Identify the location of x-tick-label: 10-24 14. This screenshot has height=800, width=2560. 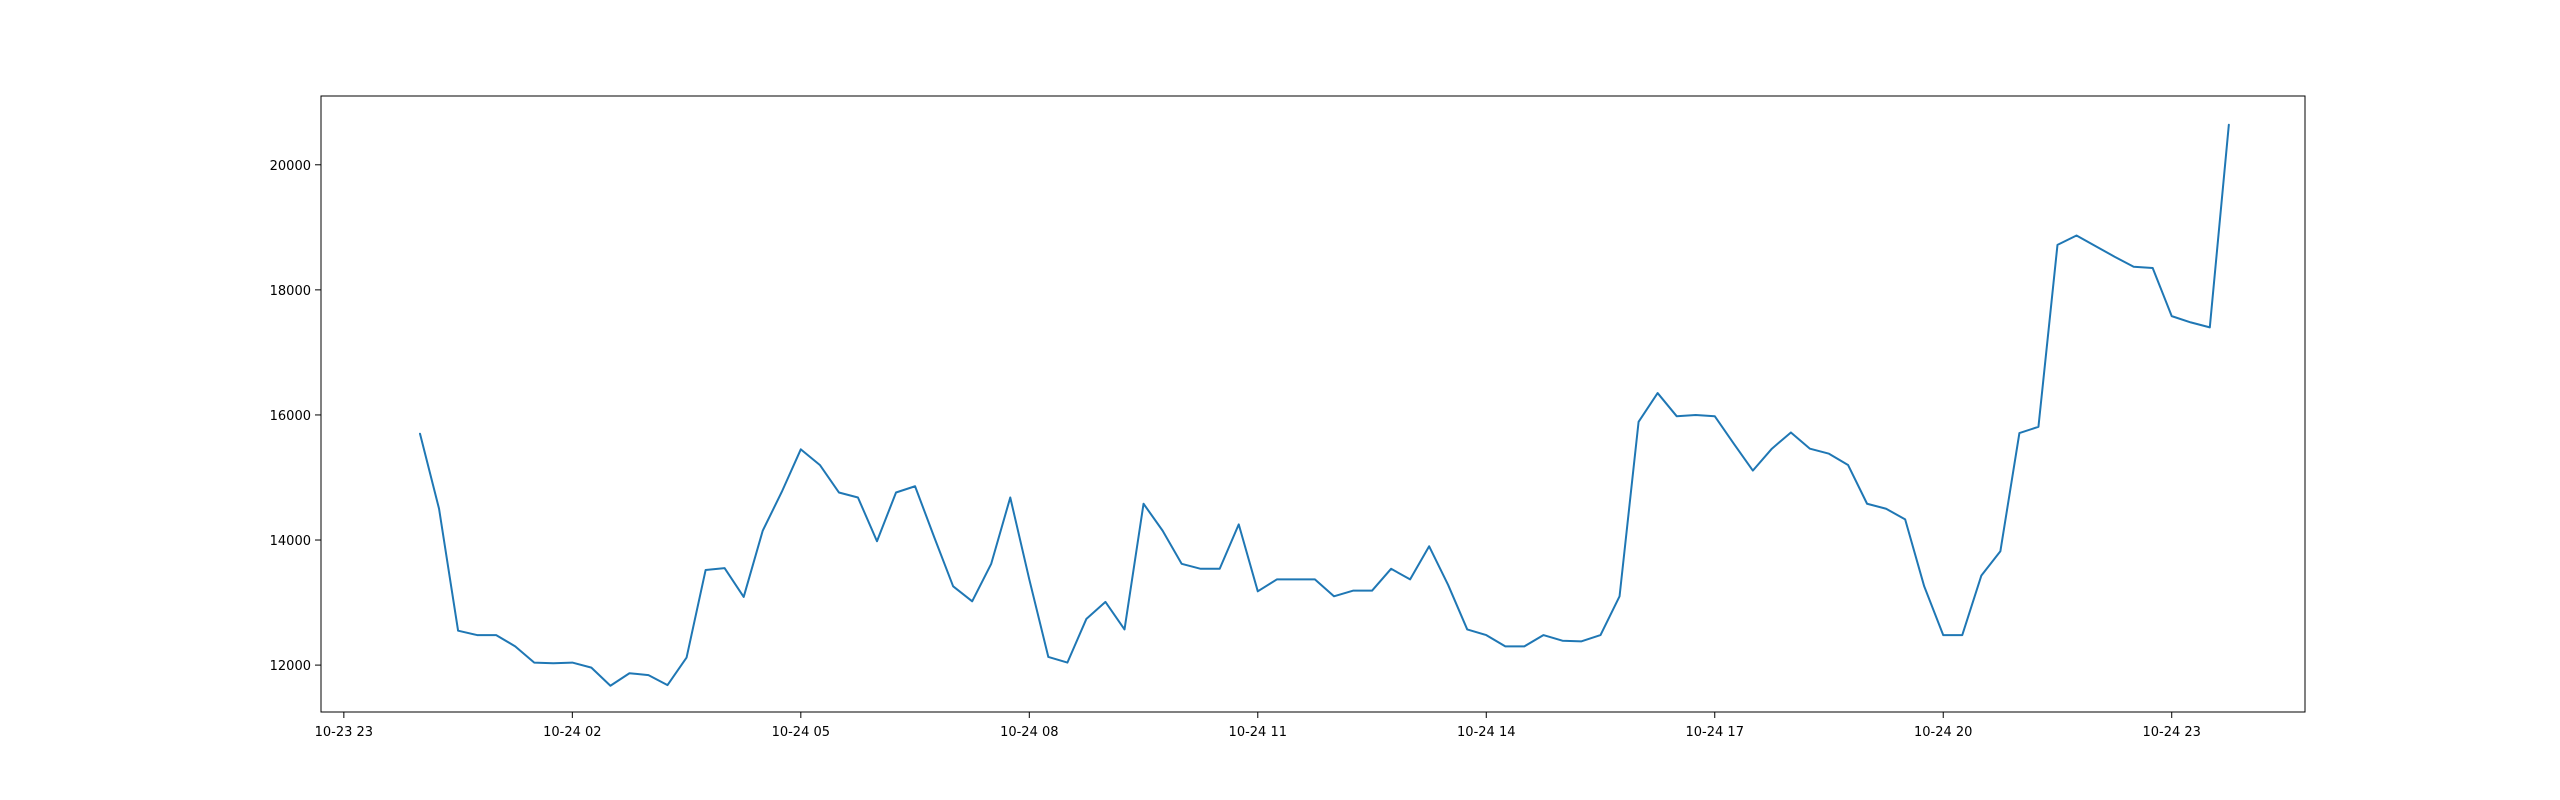
(1486, 732).